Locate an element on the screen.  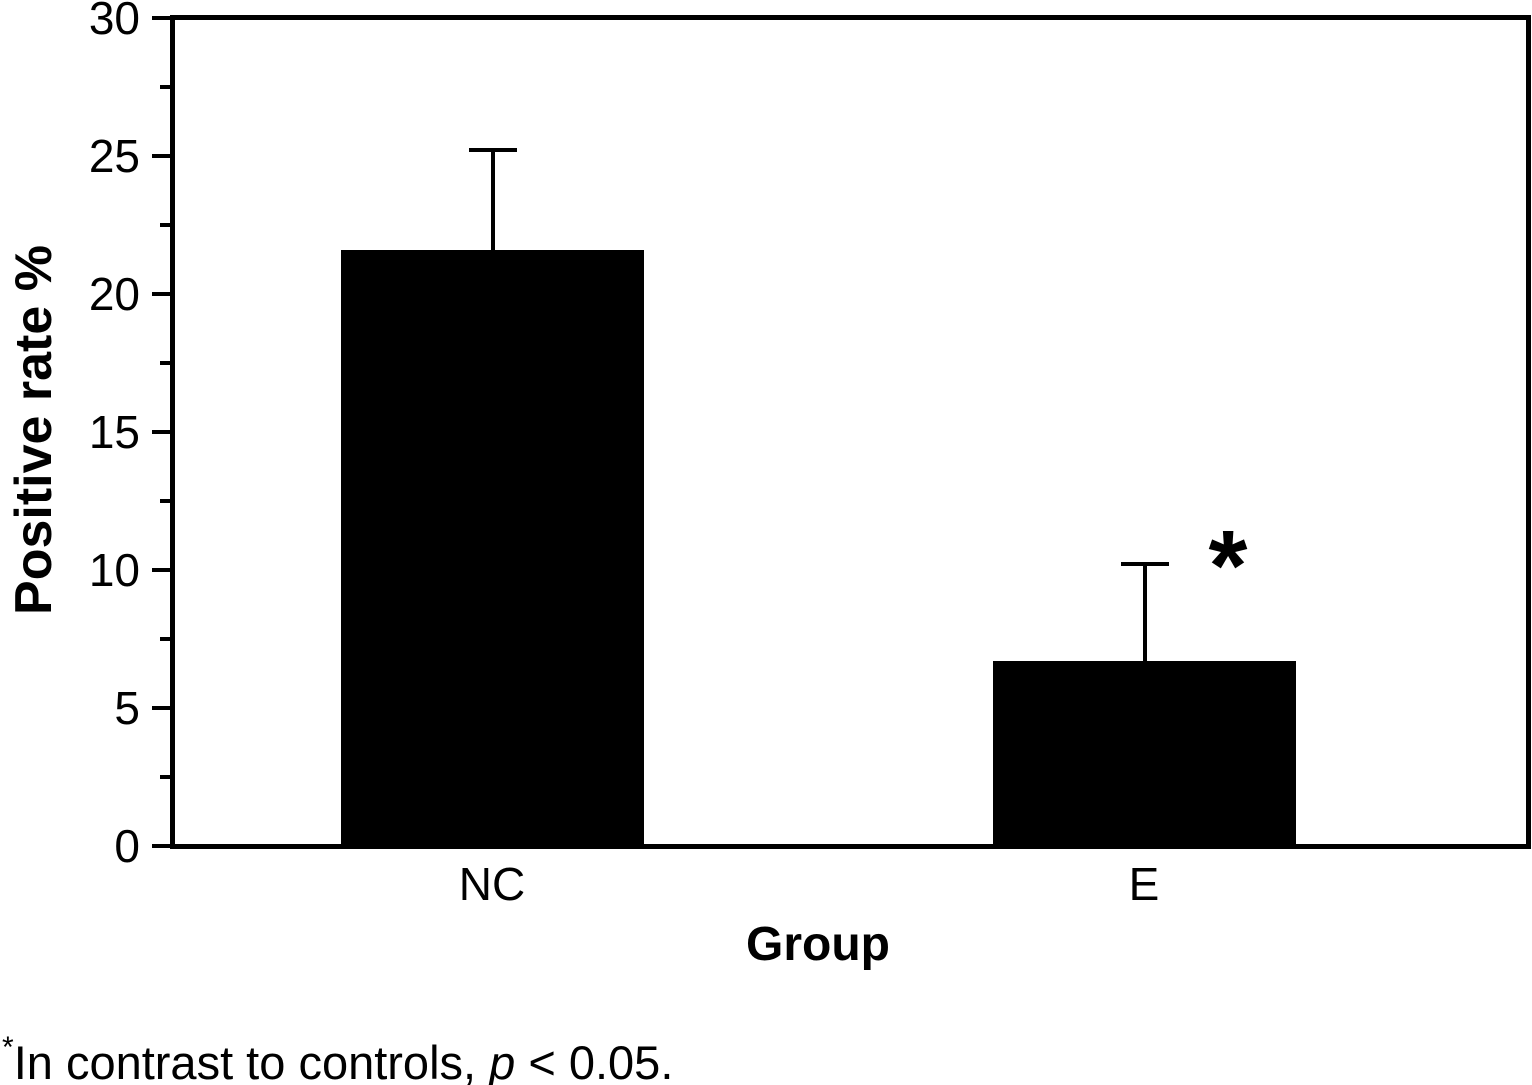
y-tick-label: 0 is located at coordinates (127, 846).